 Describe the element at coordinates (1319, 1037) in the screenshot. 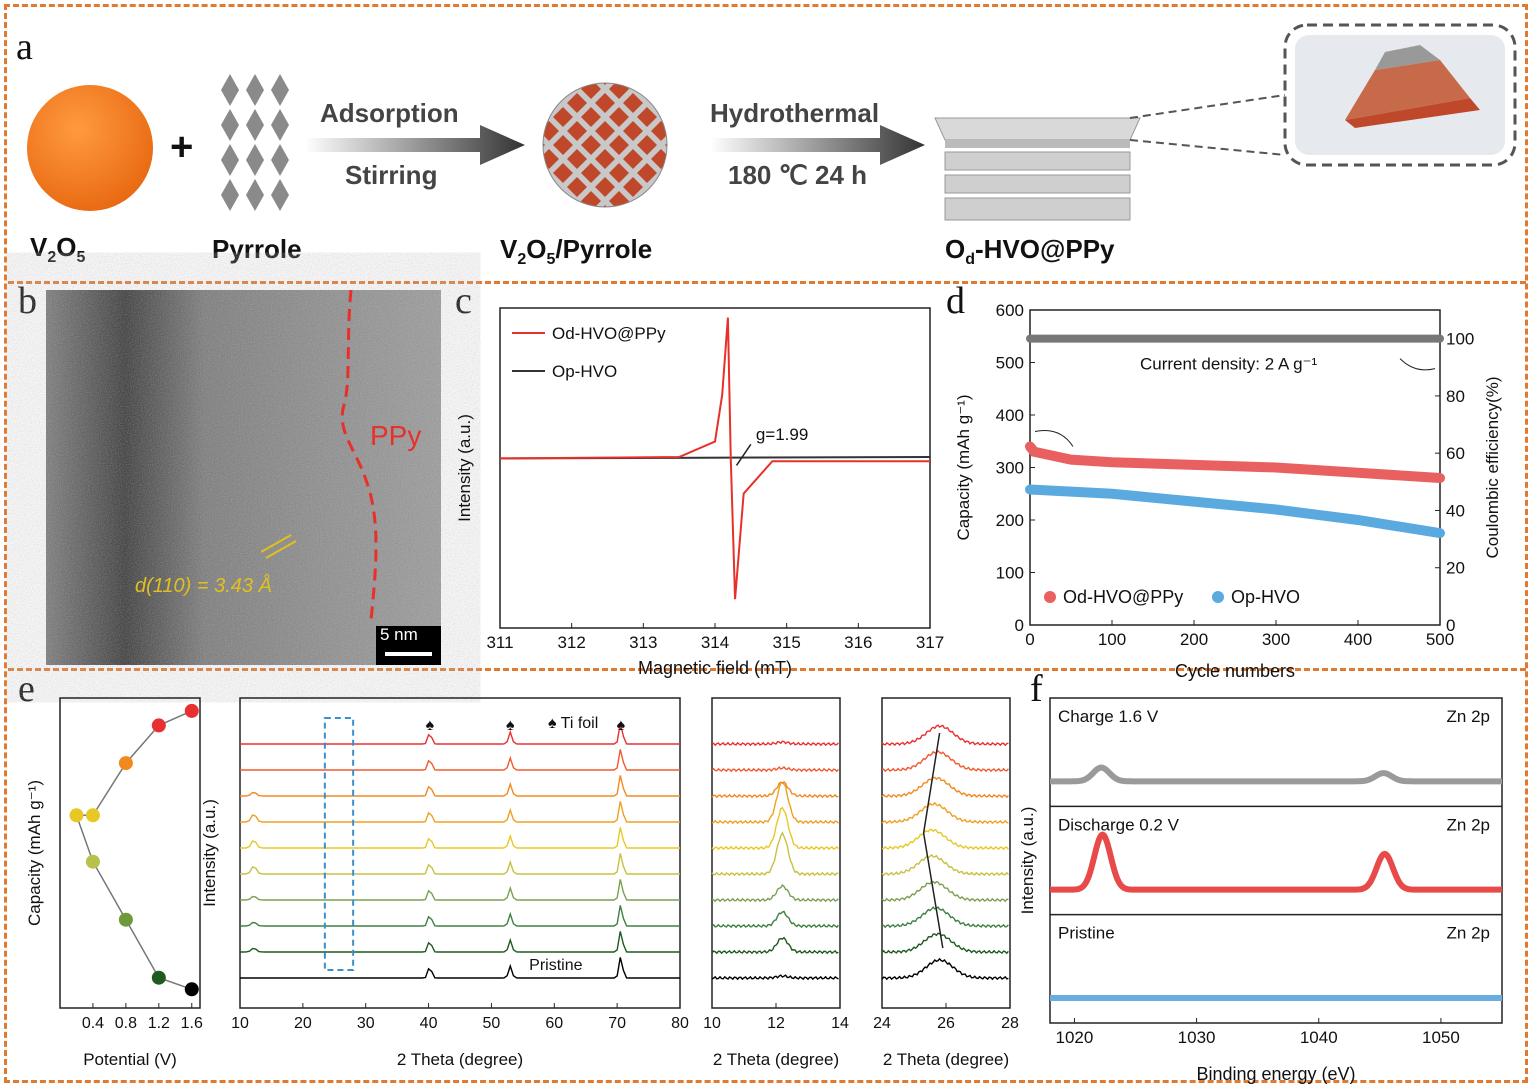

I see `chart-f-x-tick-label: 1040` at that location.